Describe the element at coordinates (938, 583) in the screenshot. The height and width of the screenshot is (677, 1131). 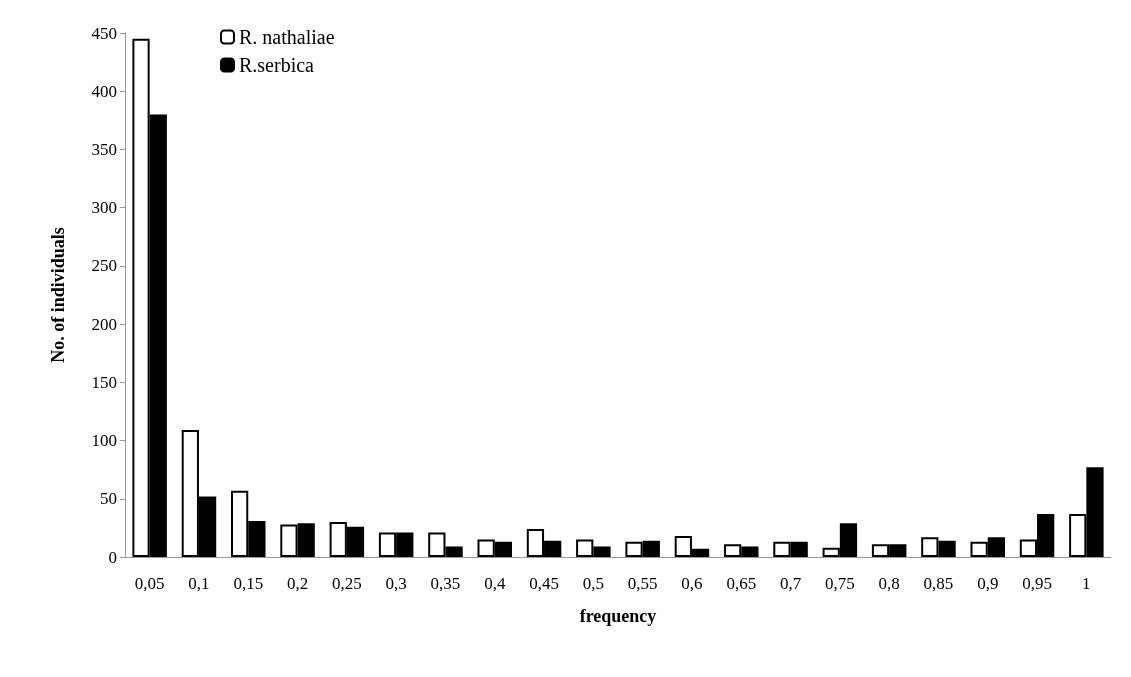
I see `x-tick-label: 0,85` at that location.